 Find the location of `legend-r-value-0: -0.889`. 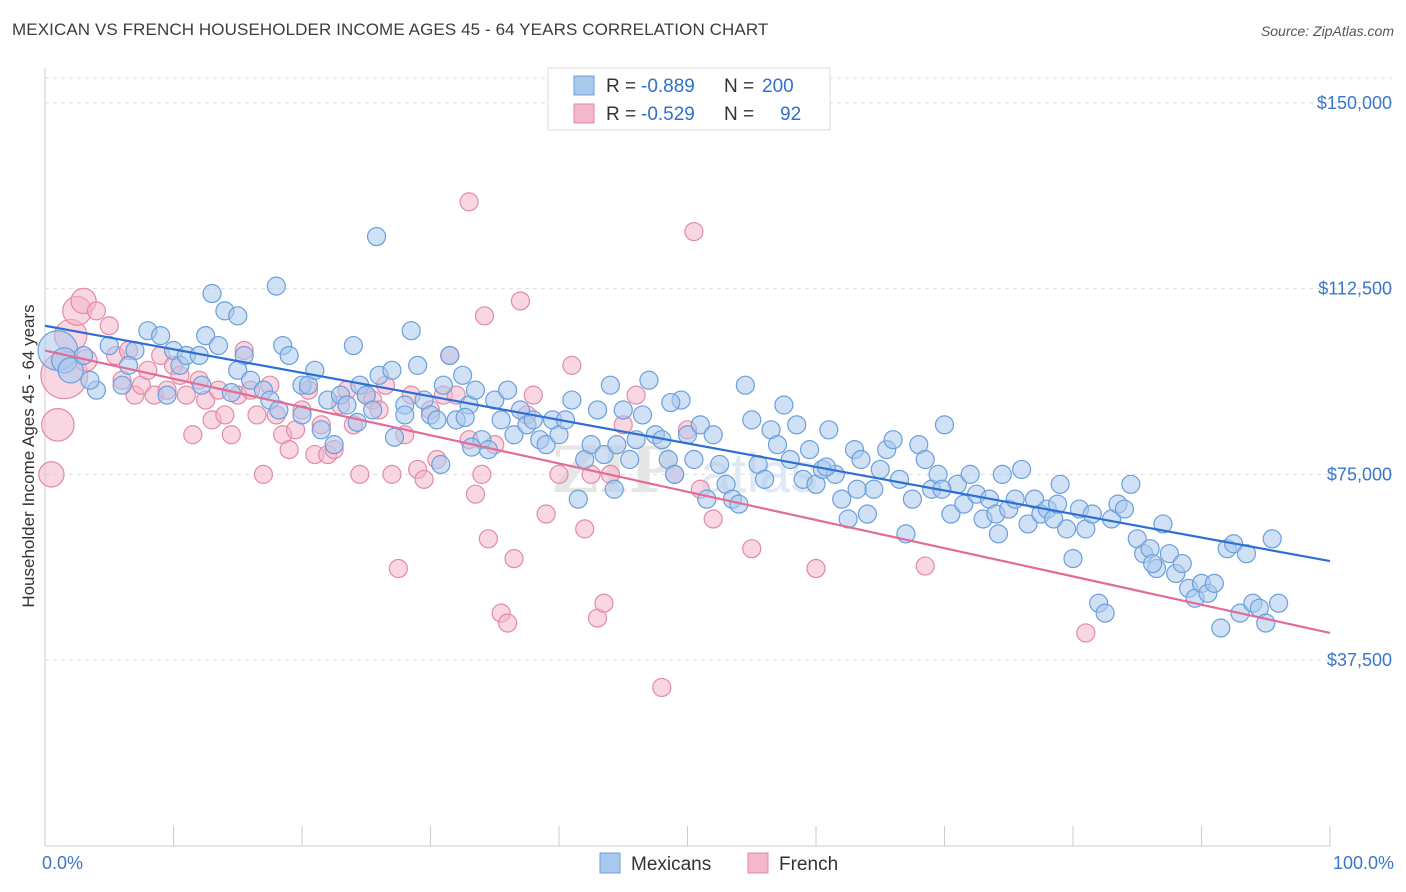

legend-r-value-0: -0.889 is located at coordinates (668, 86).